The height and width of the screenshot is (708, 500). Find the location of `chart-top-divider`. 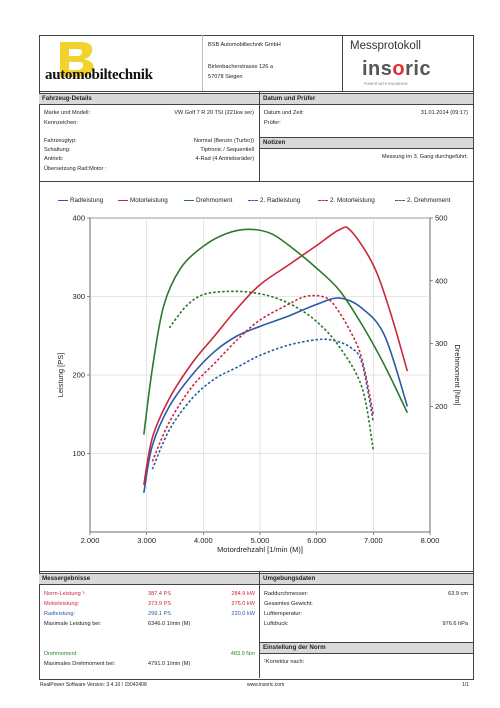

chart-top-divider is located at coordinates (256, 181).